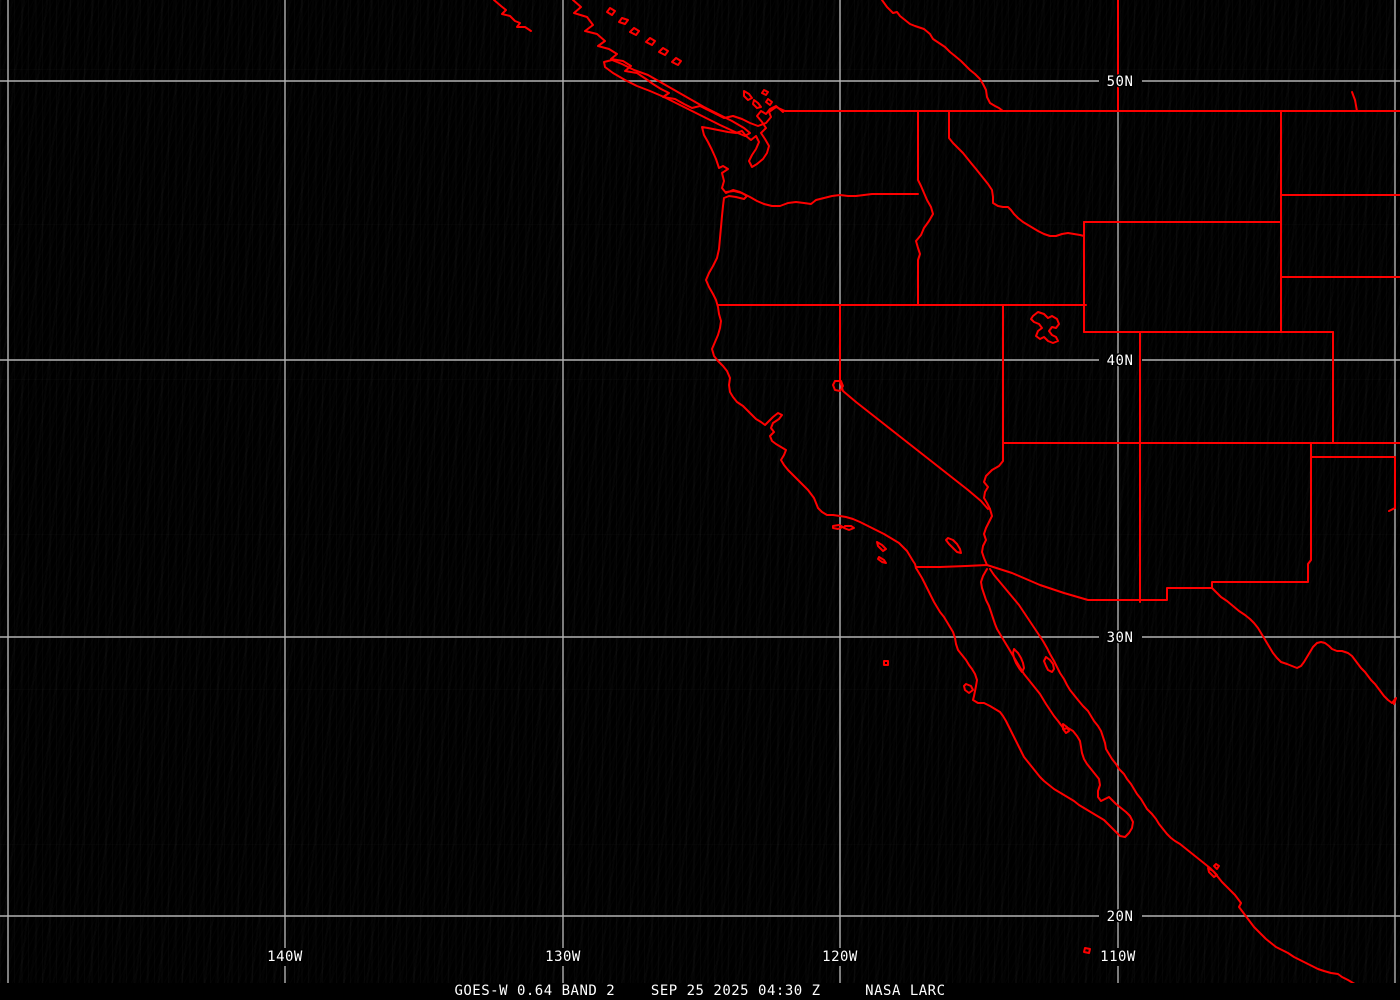  I want to click on lat-label-40N: 40N, so click(1120, 361).